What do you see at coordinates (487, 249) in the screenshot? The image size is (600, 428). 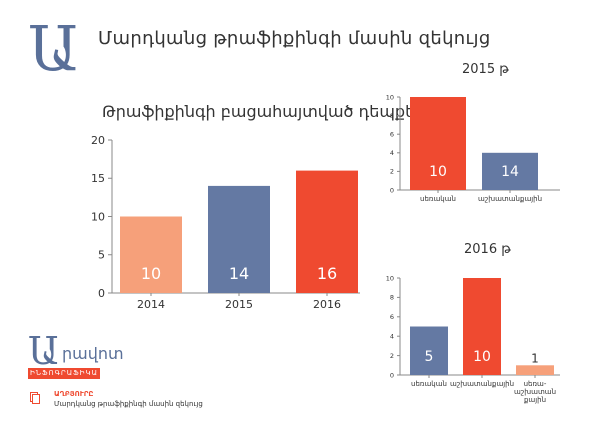 I see `chart-2016-title: 2016 թ` at bounding box center [487, 249].